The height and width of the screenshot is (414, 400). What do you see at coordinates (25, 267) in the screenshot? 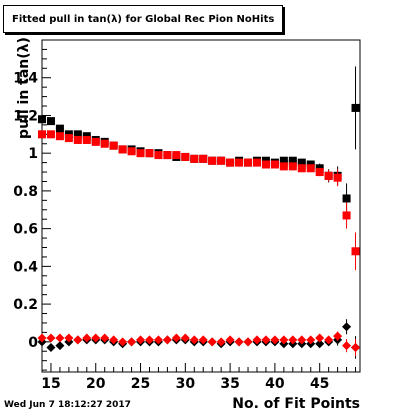
I see `y-tick-label: 0.4` at bounding box center [25, 267].